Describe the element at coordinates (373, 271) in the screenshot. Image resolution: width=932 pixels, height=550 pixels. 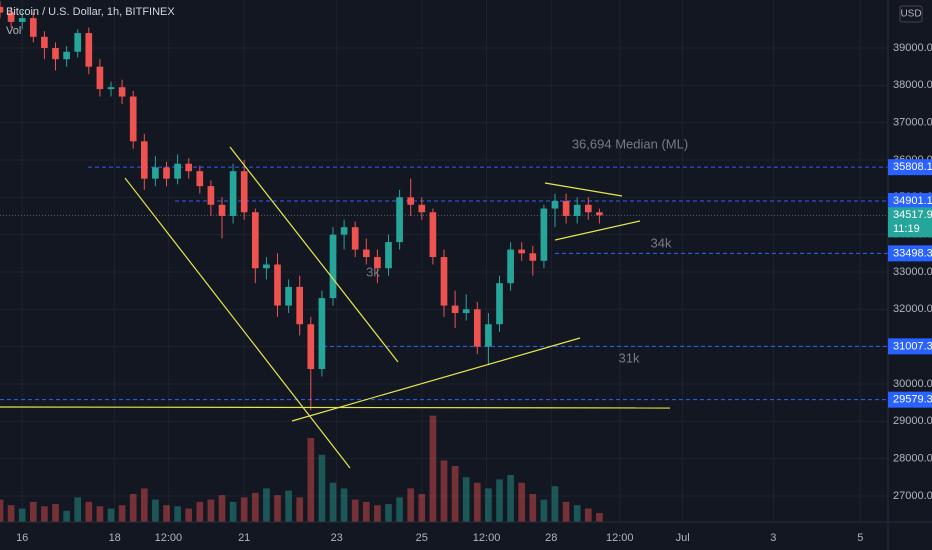
I see `annotation: 3k` at that location.